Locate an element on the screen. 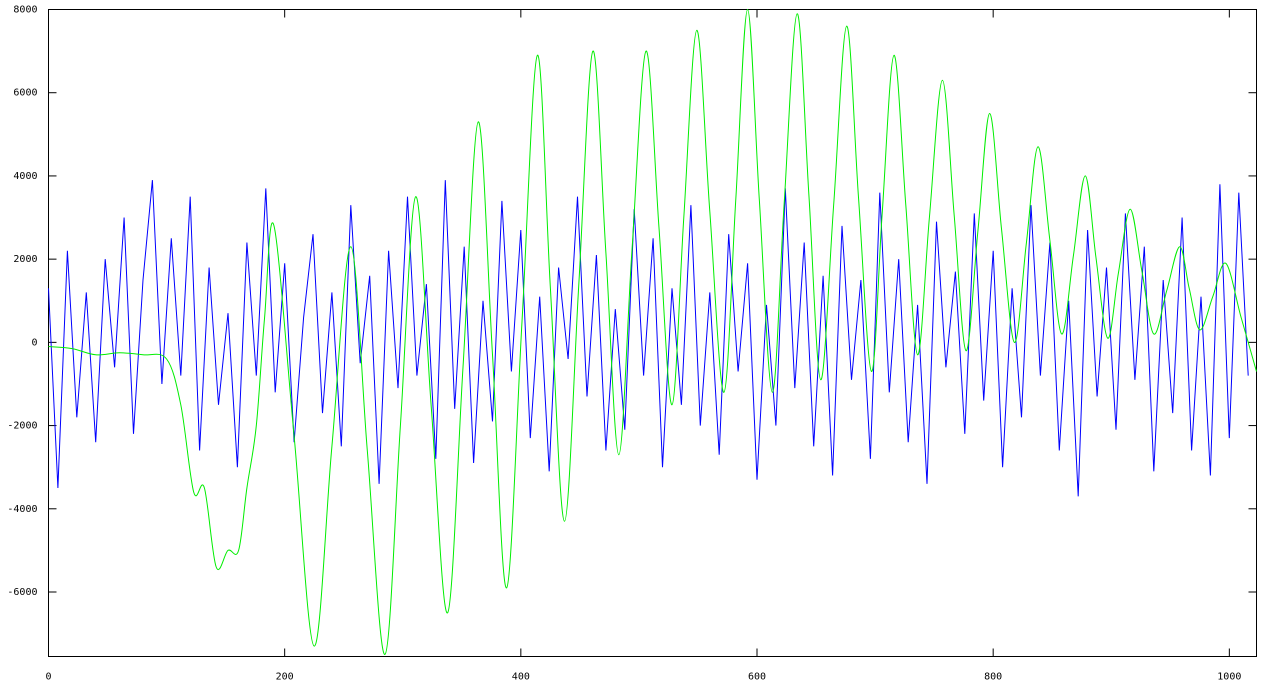 The width and height of the screenshot is (1266, 689). y-tick-label: 8000 is located at coordinates (25, 10).